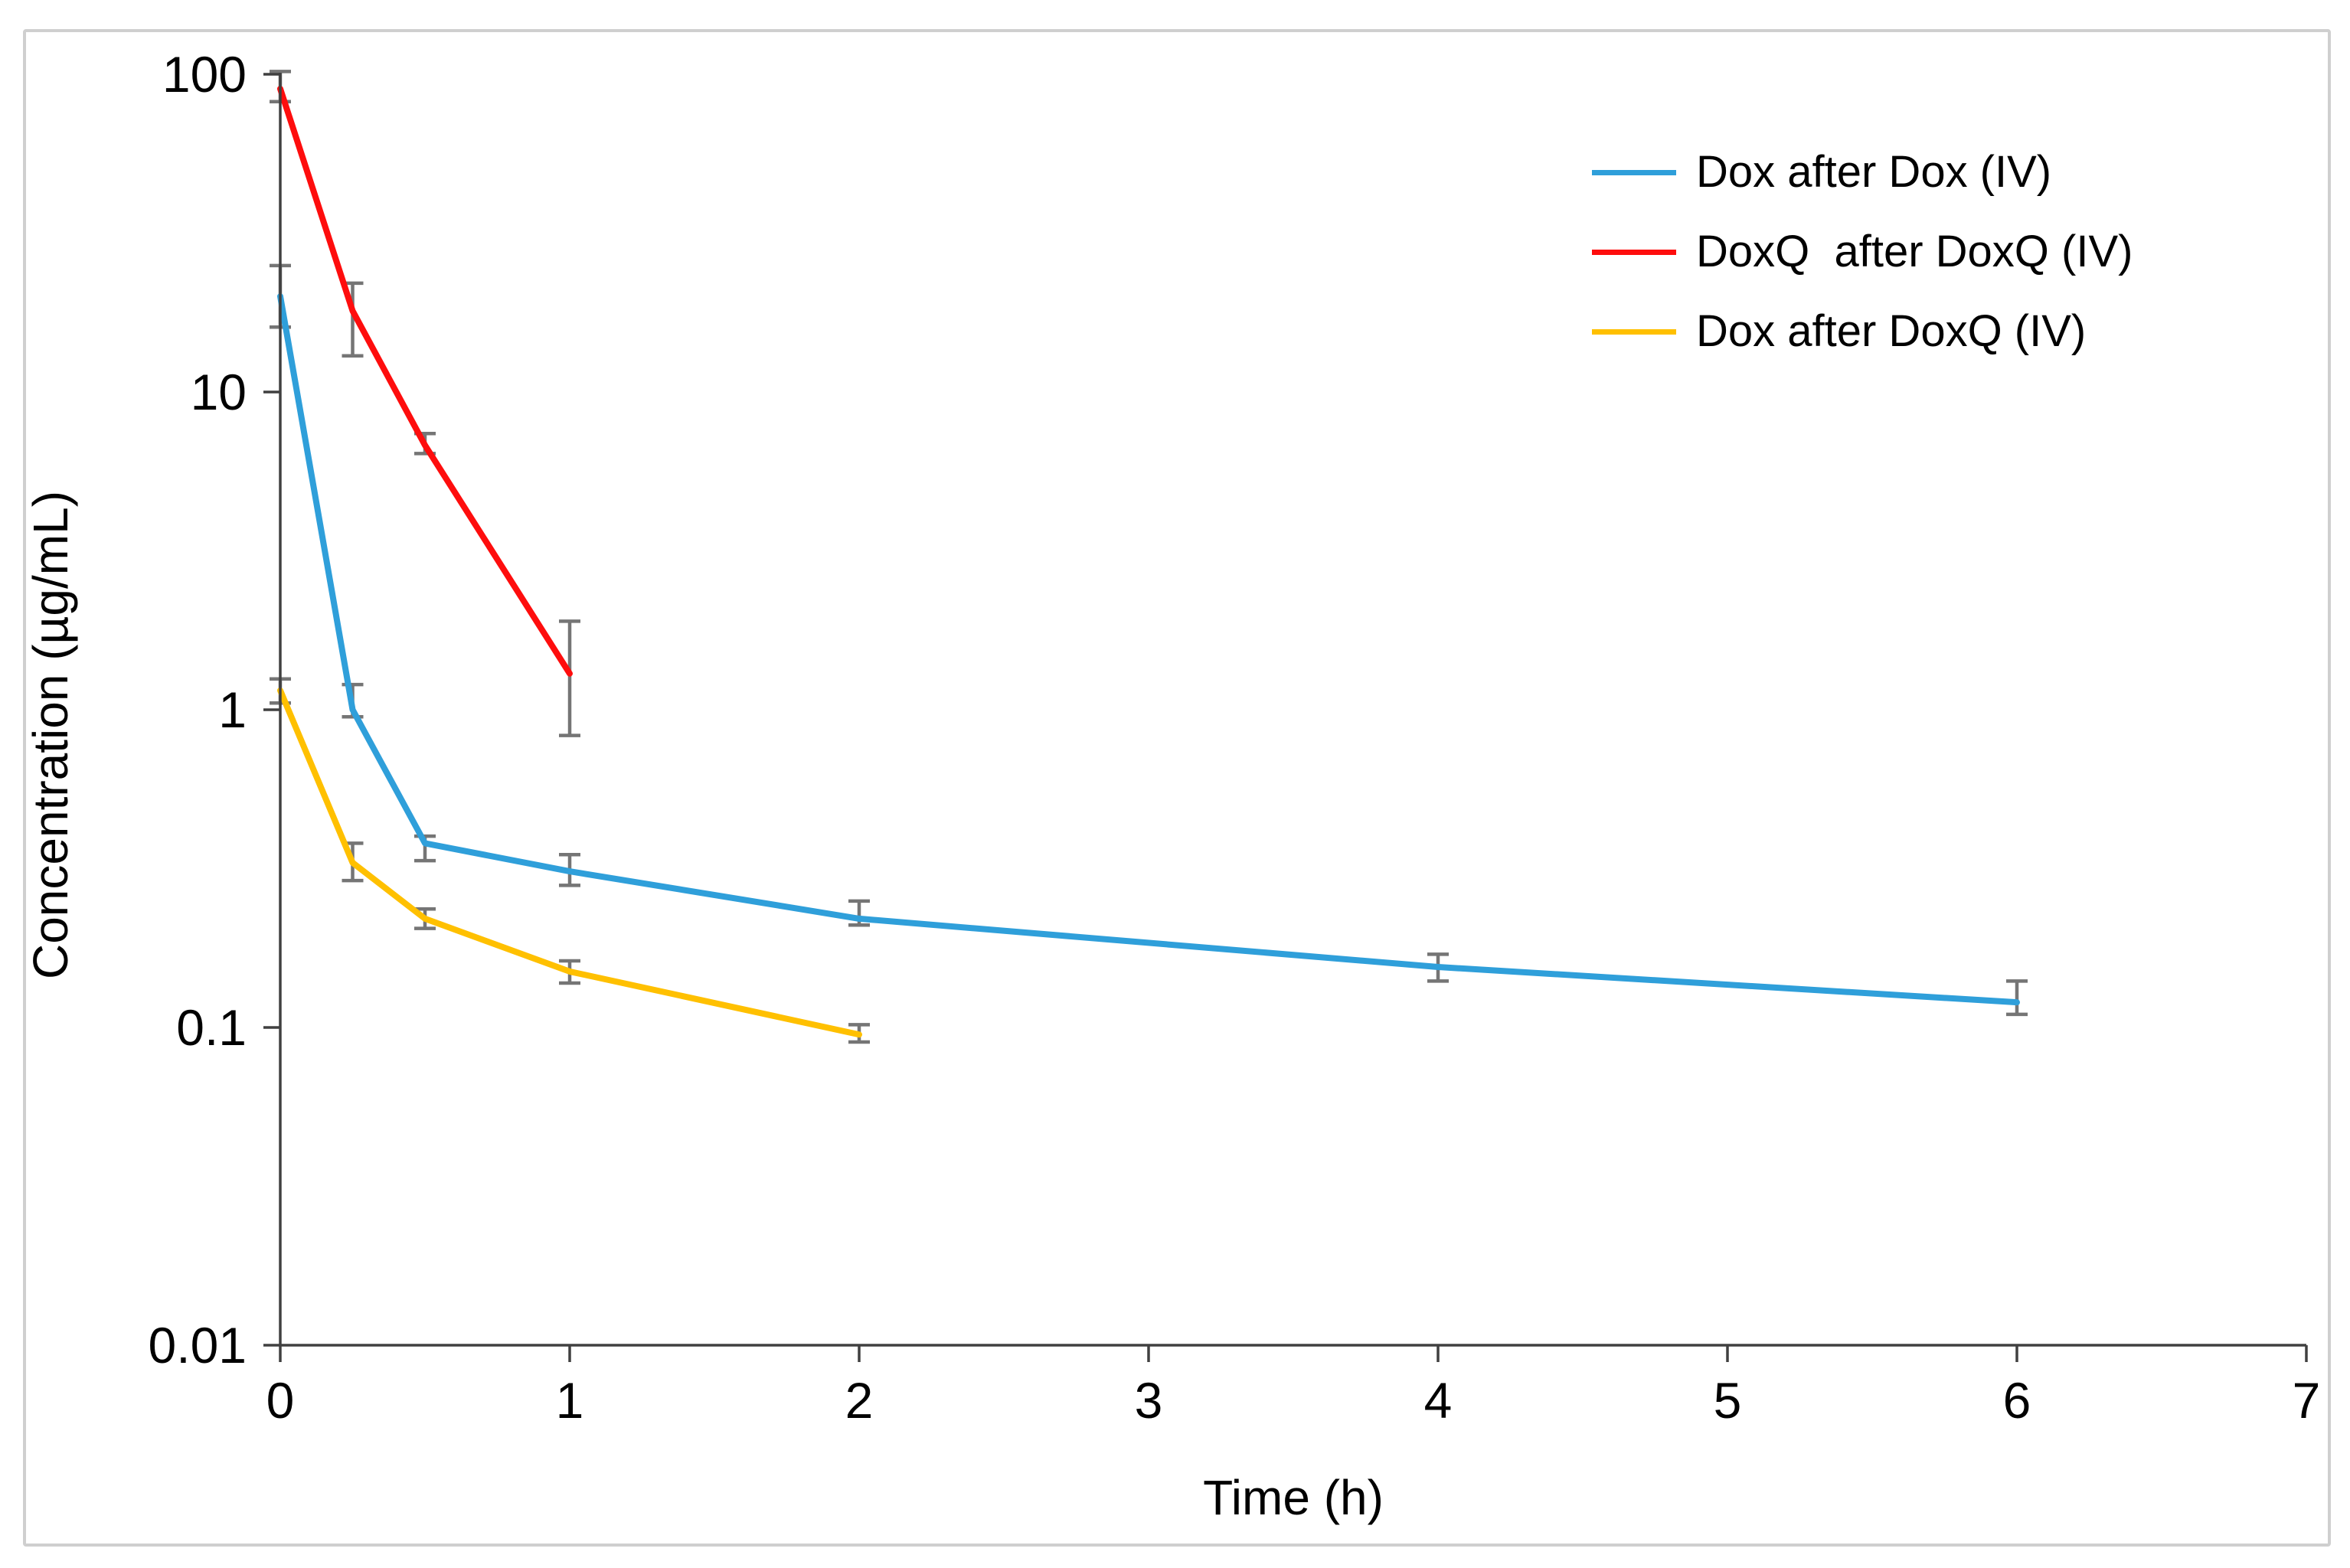 The height and width of the screenshot is (1568, 2350). What do you see at coordinates (232, 709) in the screenshot?
I see `y-tick-label: 1` at bounding box center [232, 709].